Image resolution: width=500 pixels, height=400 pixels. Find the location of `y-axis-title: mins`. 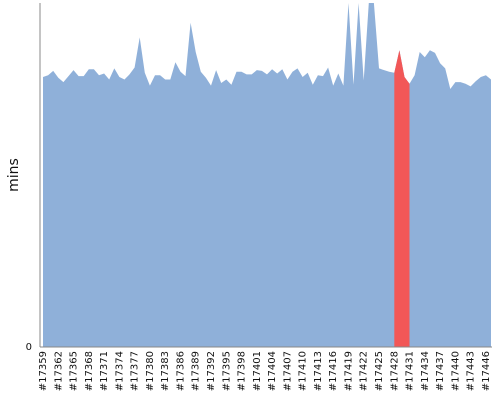

y-axis-title: mins is located at coordinates (14, 175).